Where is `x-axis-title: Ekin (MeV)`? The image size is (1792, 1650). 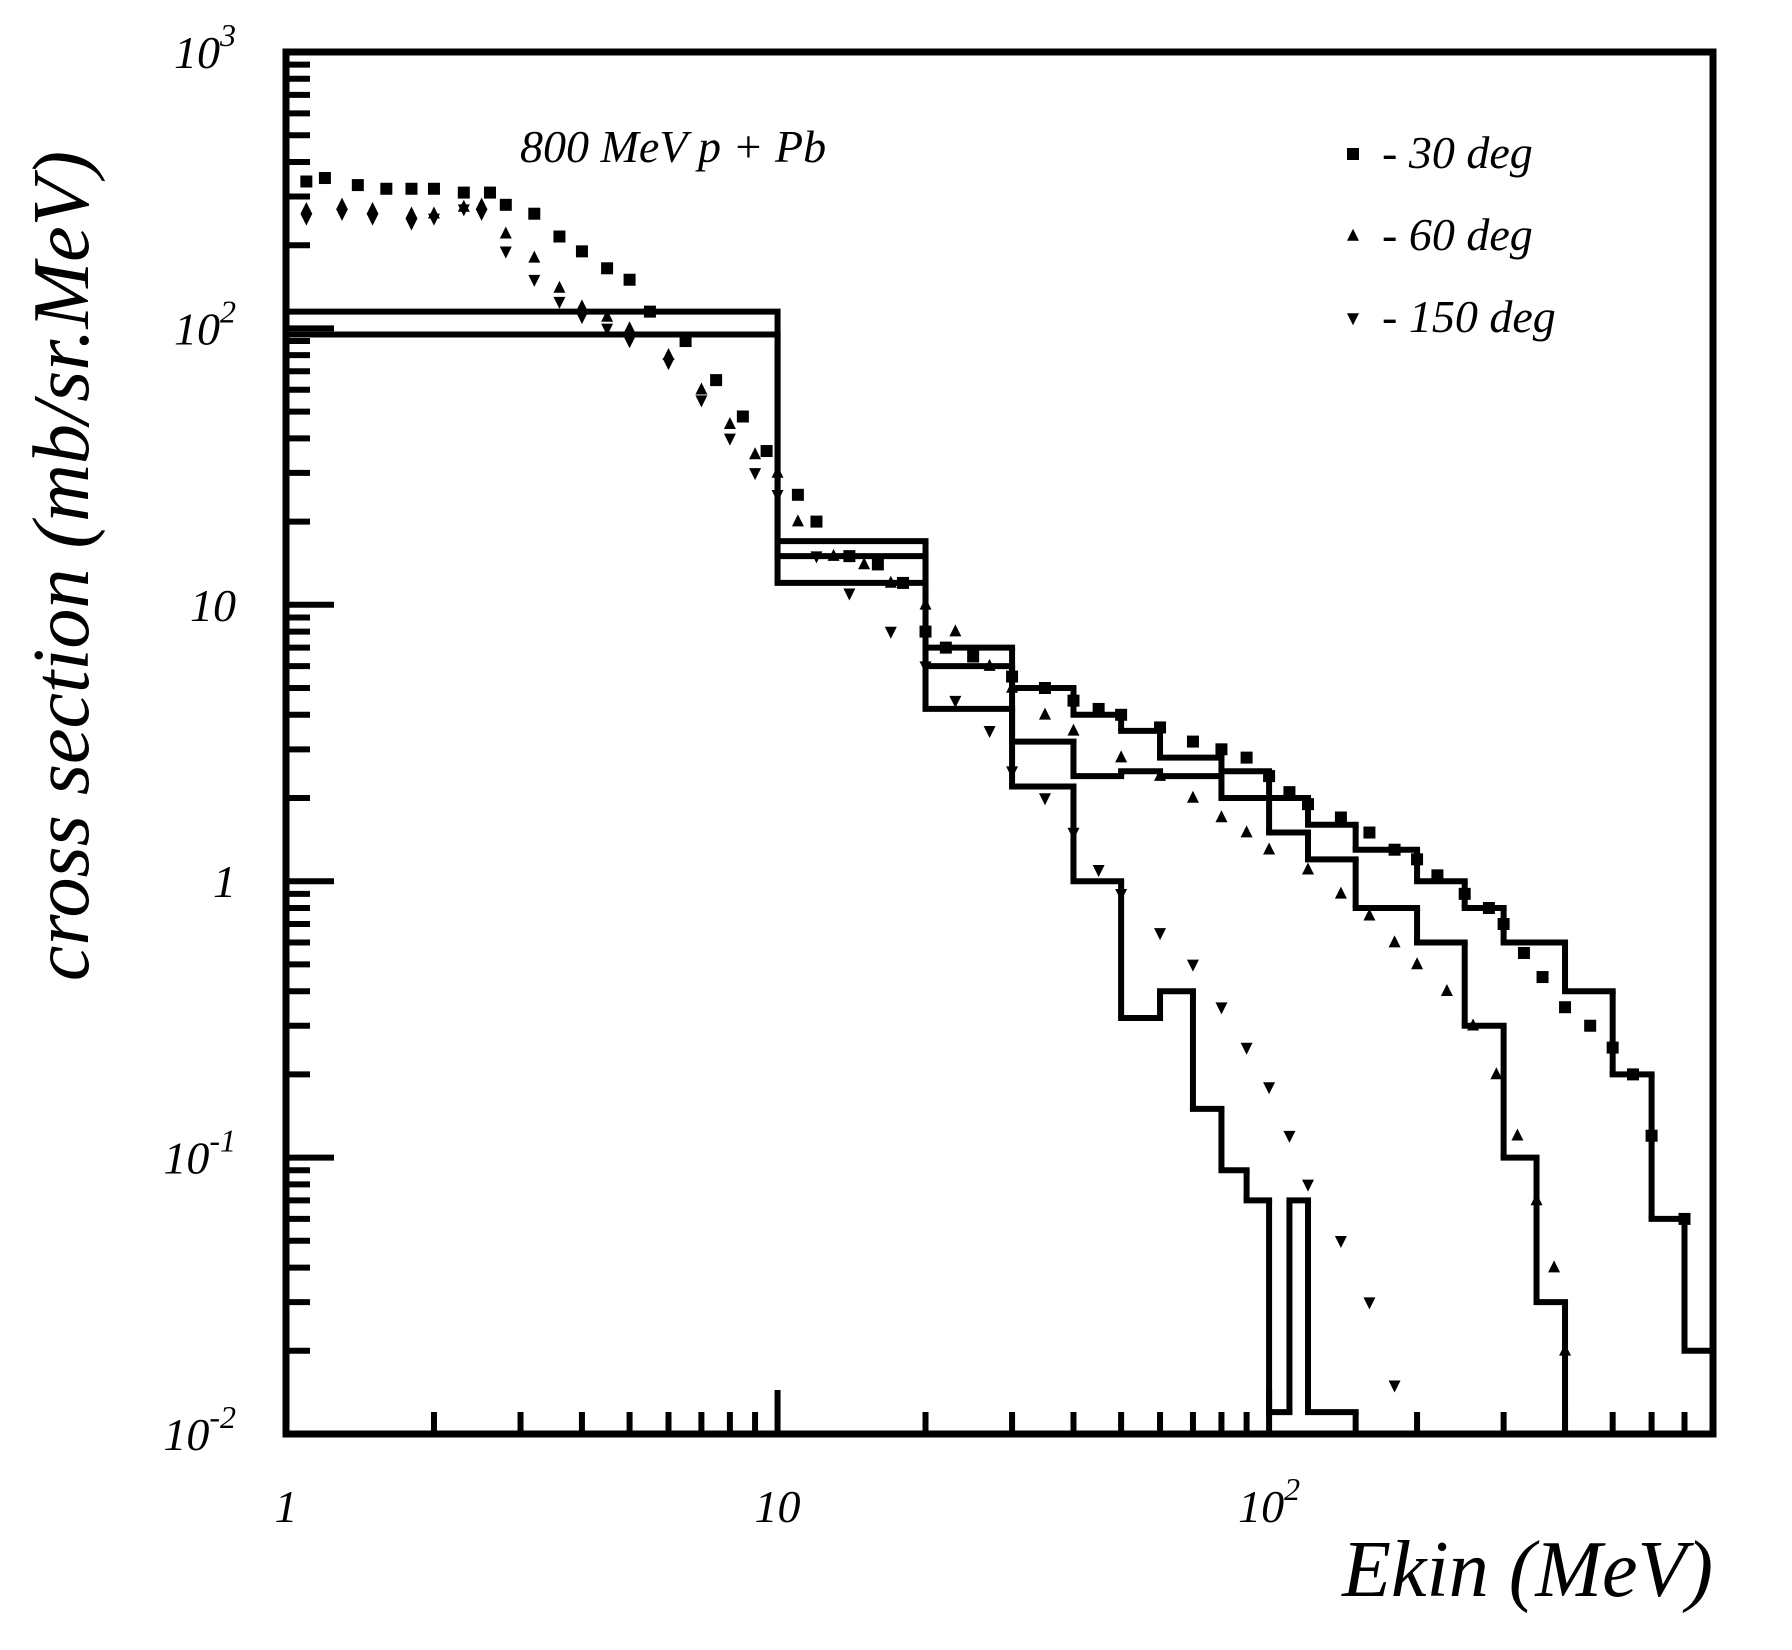 x-axis-title: Ekin (MeV) is located at coordinates (1527, 1570).